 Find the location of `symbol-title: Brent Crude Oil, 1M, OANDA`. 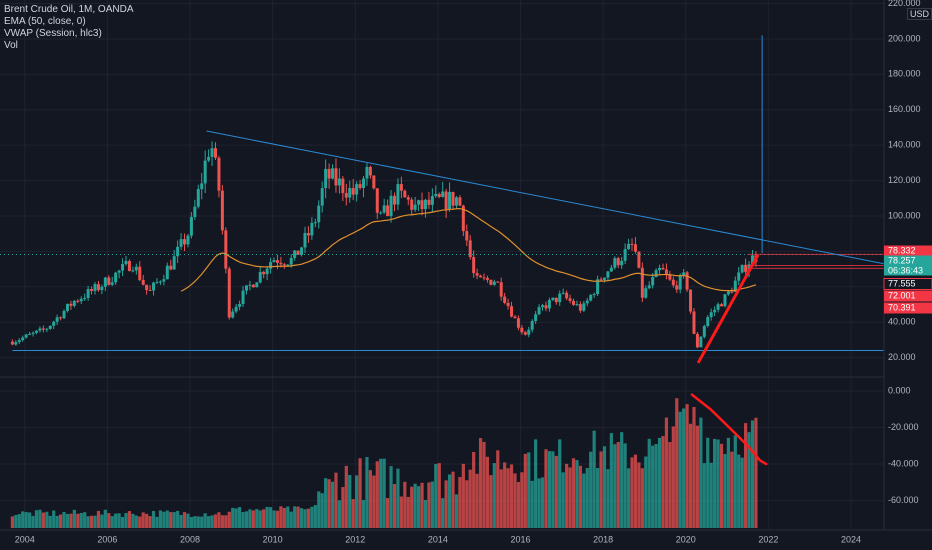

symbol-title: Brent Crude Oil, 1M, OANDA is located at coordinates (69, 9).